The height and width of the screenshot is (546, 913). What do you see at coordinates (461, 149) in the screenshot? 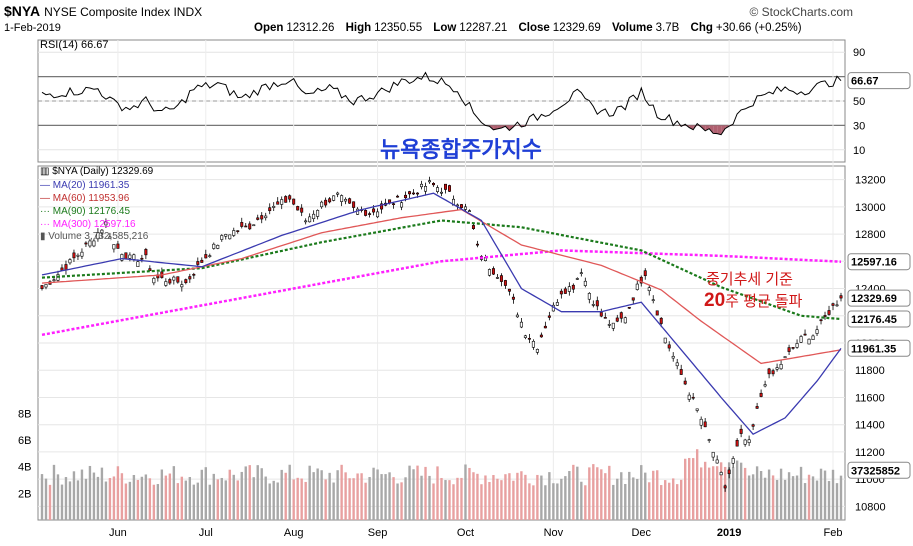
I see `overlay-title: 뉴욕종합주가지수` at bounding box center [461, 149].